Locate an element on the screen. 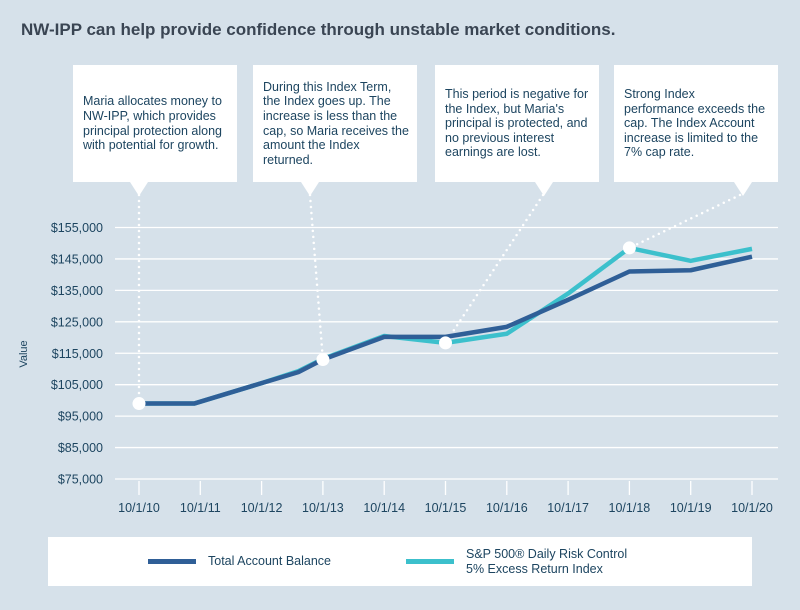 Image resolution: width=800 pixels, height=610 pixels. x-tick-label: 10/1/20 is located at coordinates (752, 508).